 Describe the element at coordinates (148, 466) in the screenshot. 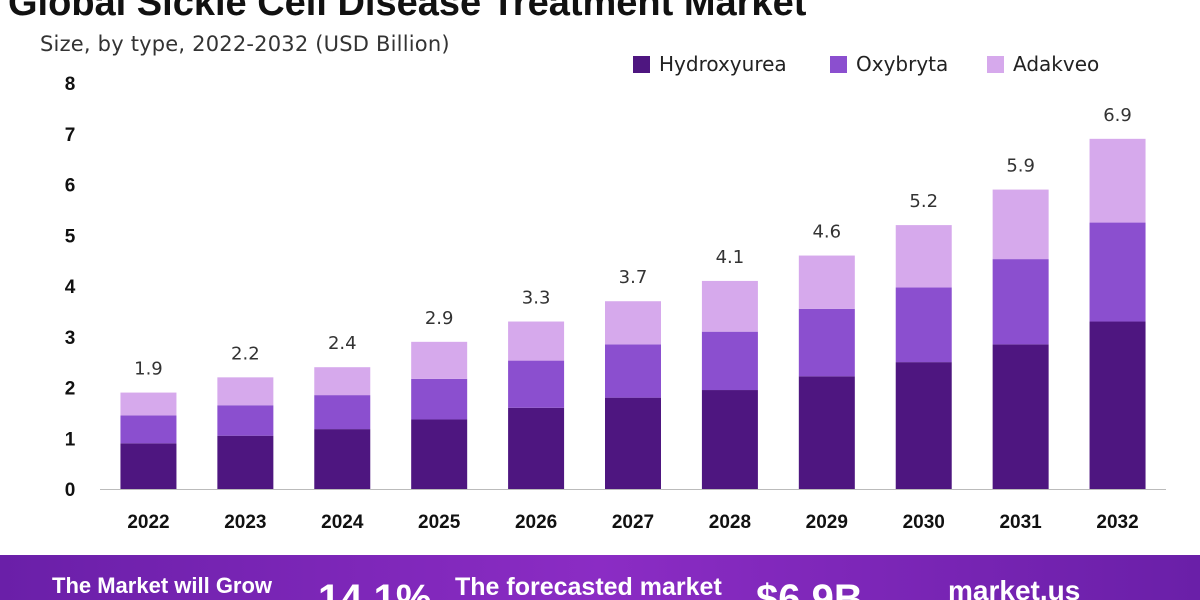

I see `bar-segment-hydroxyurea-2022` at that location.